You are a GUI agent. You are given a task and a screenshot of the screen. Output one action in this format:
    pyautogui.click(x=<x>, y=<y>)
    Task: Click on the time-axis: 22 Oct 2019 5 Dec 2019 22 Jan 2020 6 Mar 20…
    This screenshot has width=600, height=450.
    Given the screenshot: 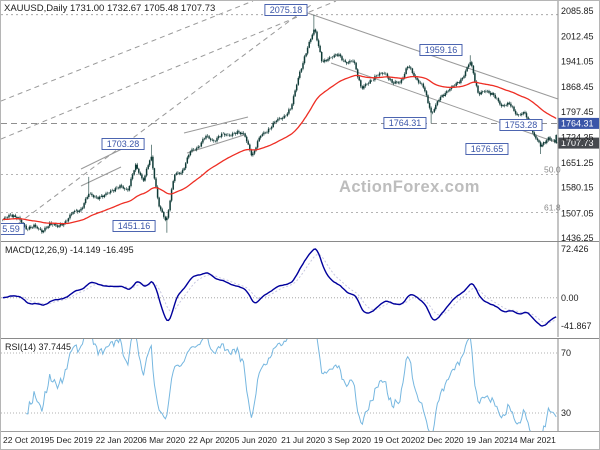 What is the action you would take?
    pyautogui.click(x=300, y=440)
    